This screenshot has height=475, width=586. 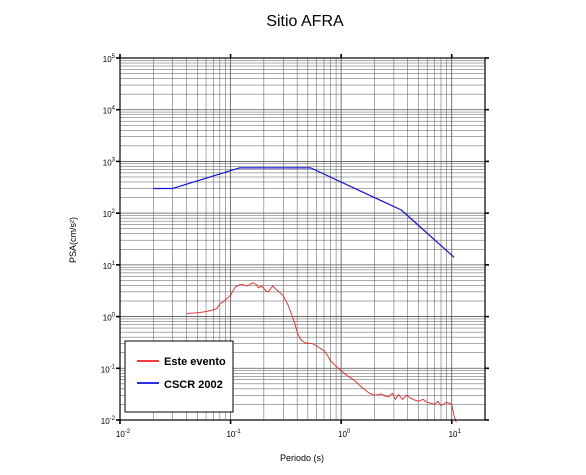 I want to click on series-line-cscr-2002, so click(x=304, y=212).